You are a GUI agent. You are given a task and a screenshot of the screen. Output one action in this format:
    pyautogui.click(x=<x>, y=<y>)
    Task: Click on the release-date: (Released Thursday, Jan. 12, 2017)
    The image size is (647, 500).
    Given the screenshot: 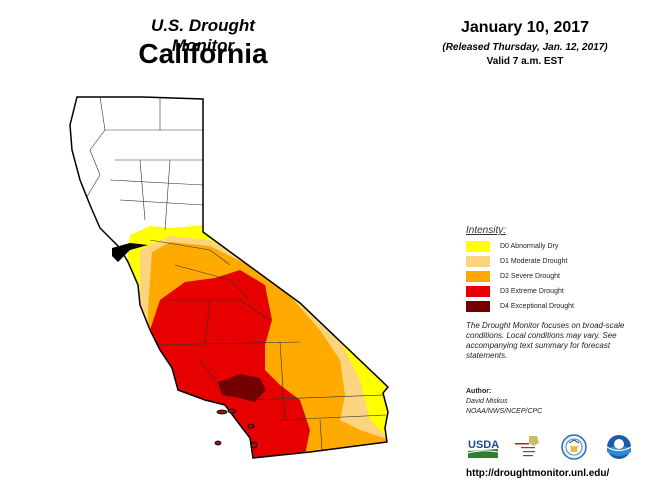 What is the action you would take?
    pyautogui.click(x=525, y=47)
    